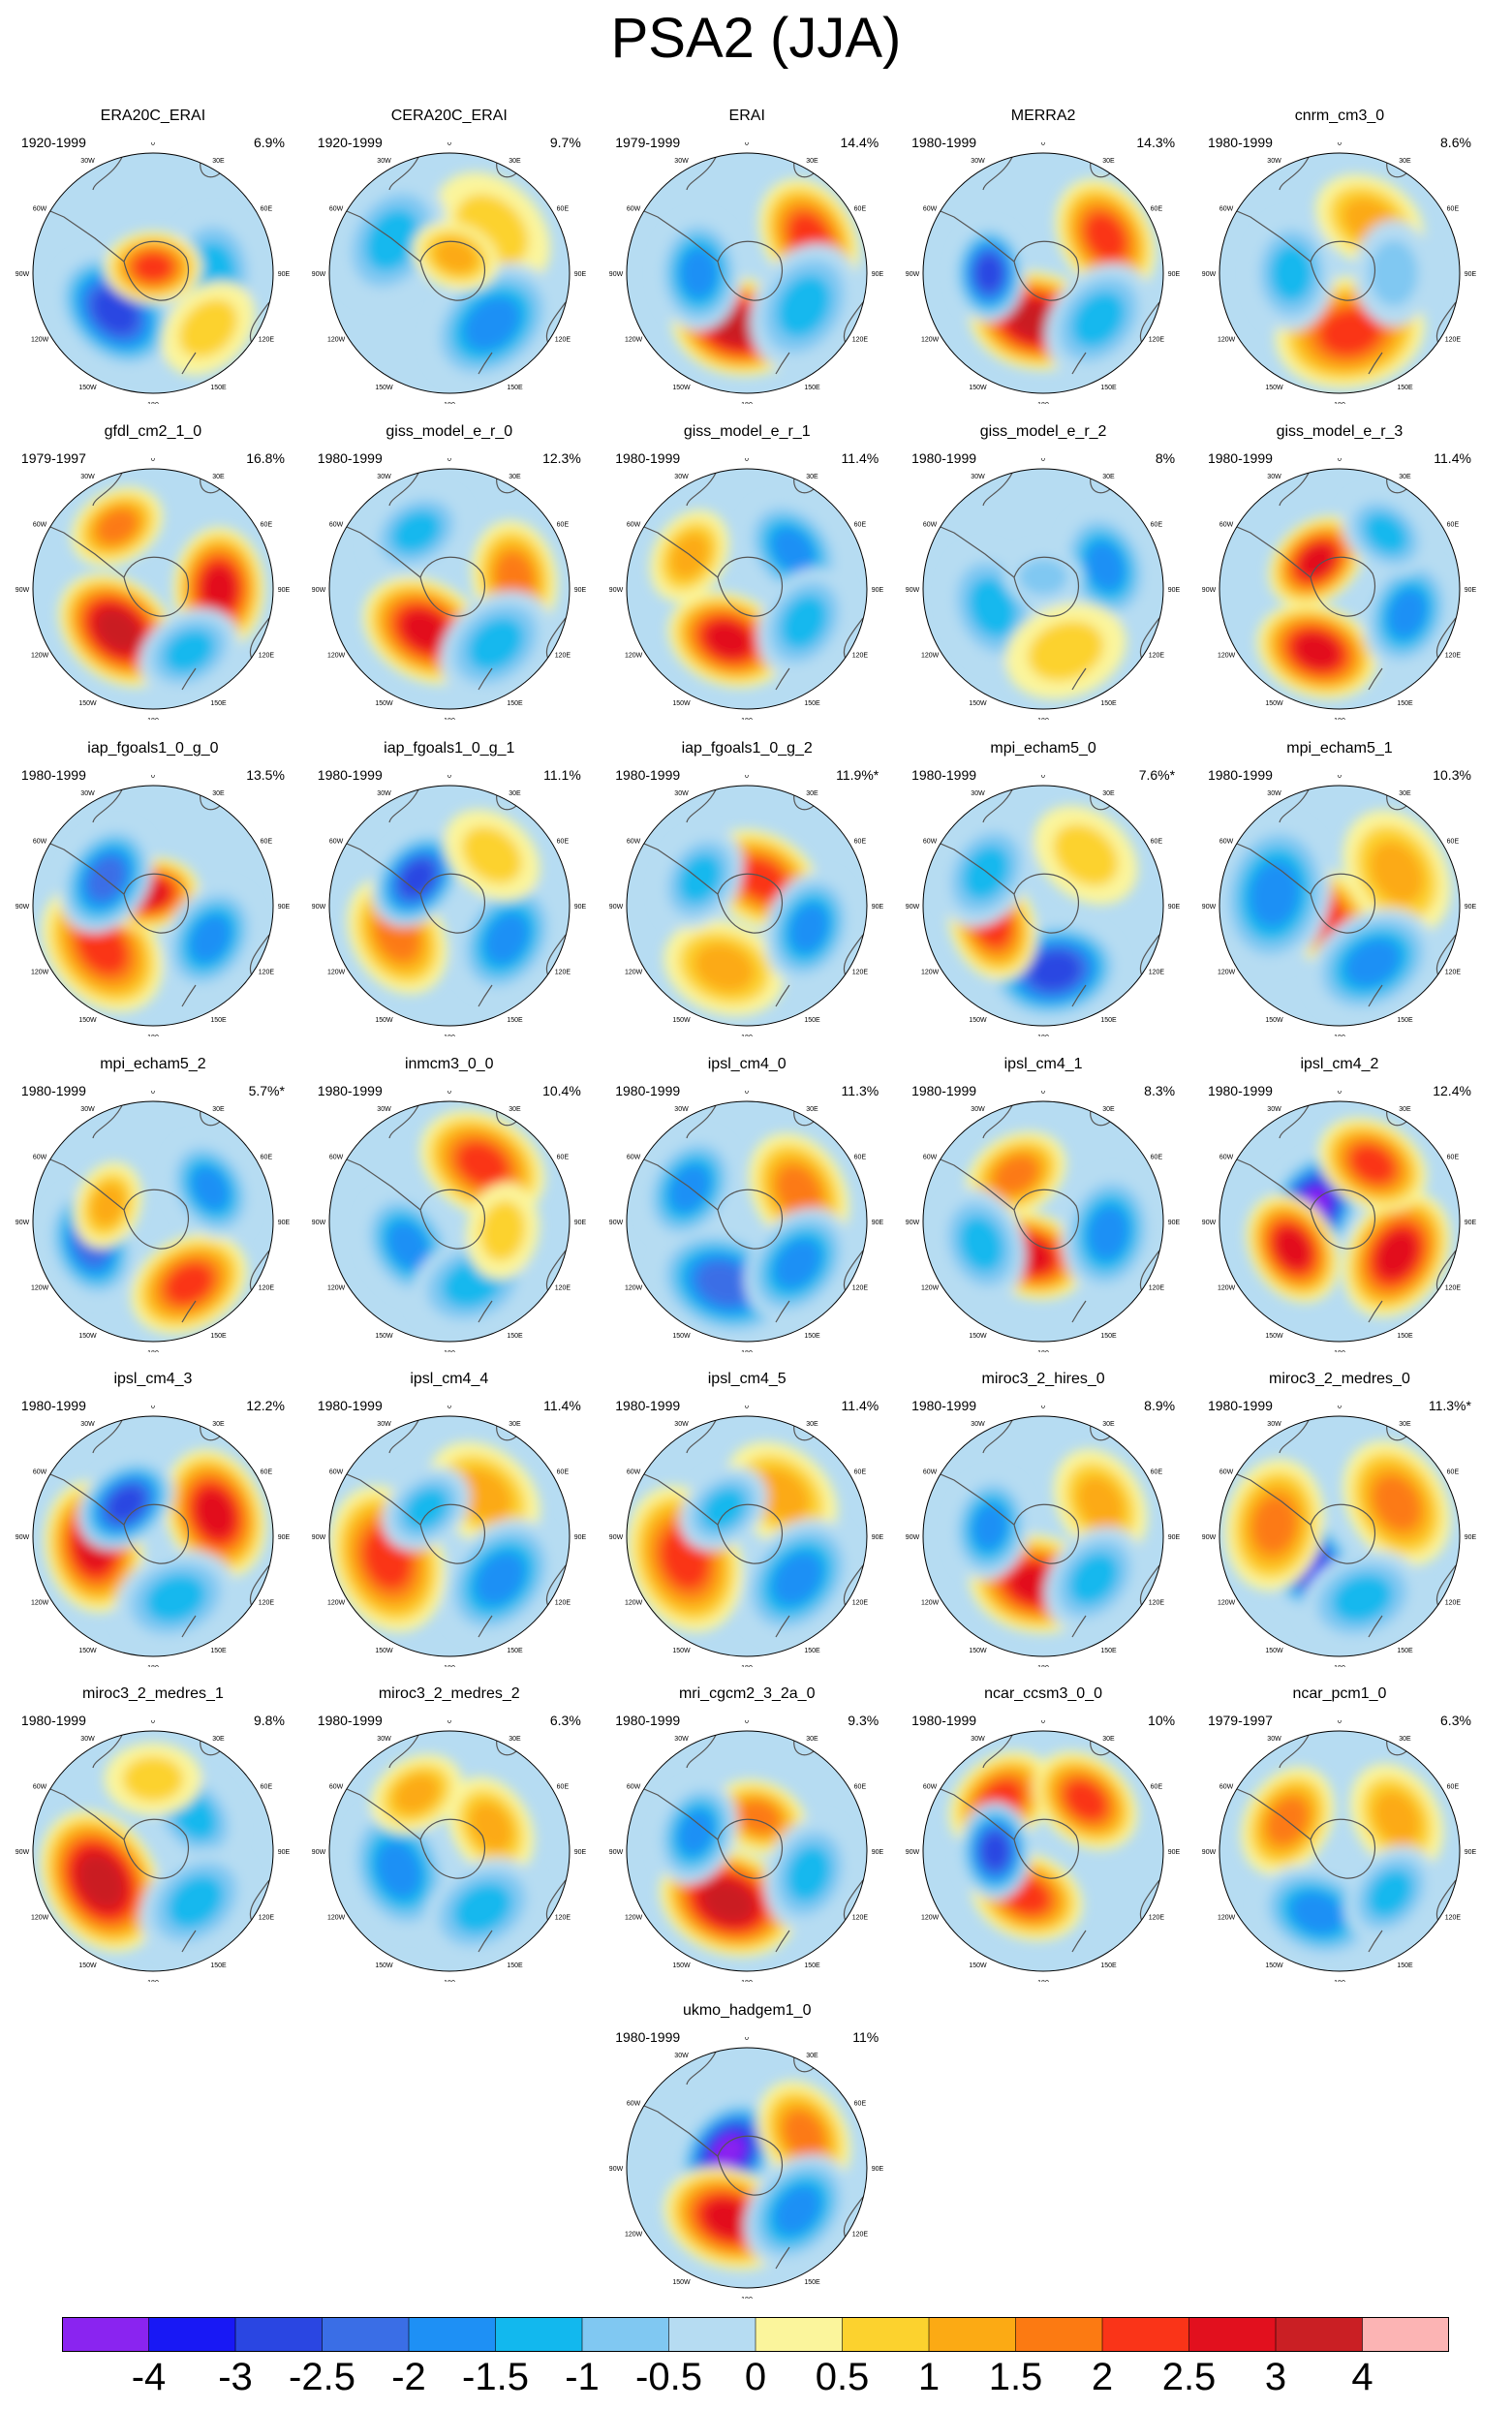 The image size is (1512, 2410). Describe the element at coordinates (1102, 2377) in the screenshot. I see `colorbar-tick-label: 2` at that location.